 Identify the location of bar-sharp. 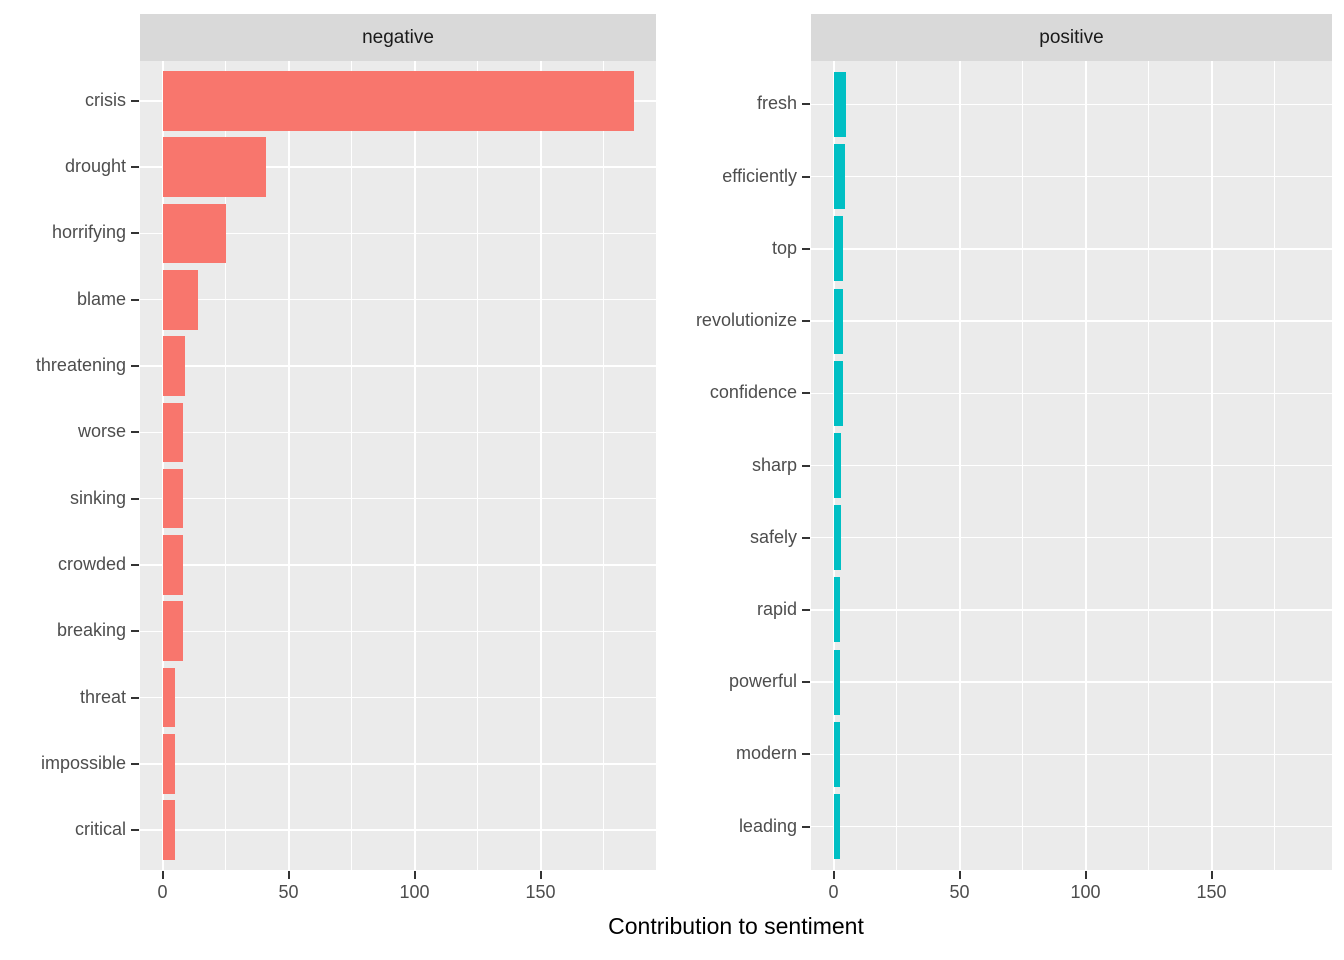
(837, 465).